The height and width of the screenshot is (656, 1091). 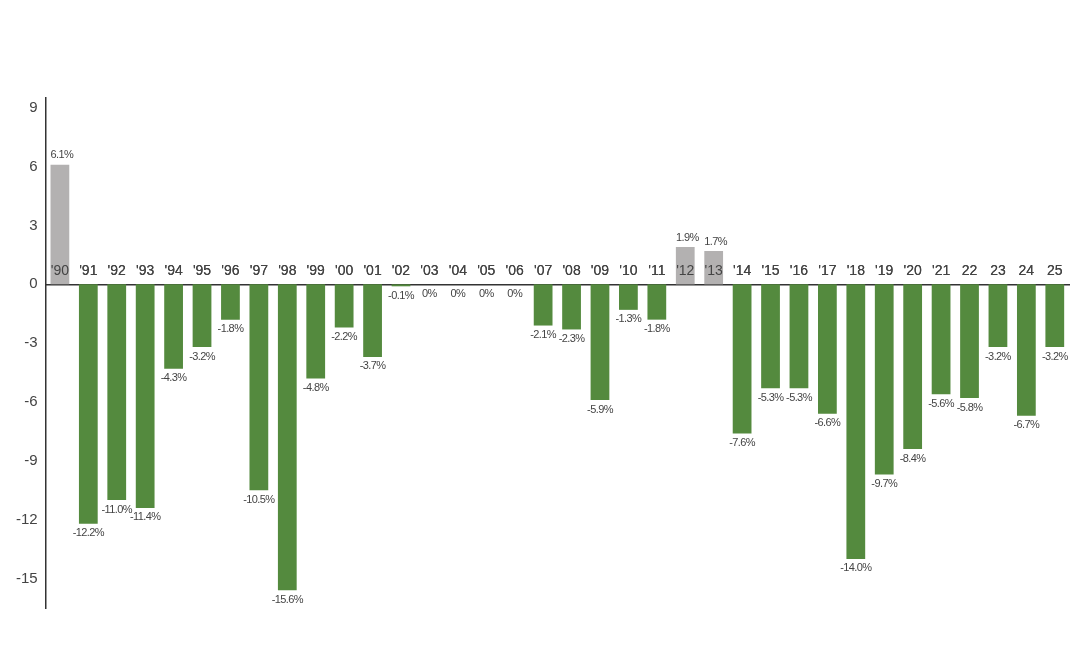 I want to click on x-tick-label: '05, so click(x=486, y=269).